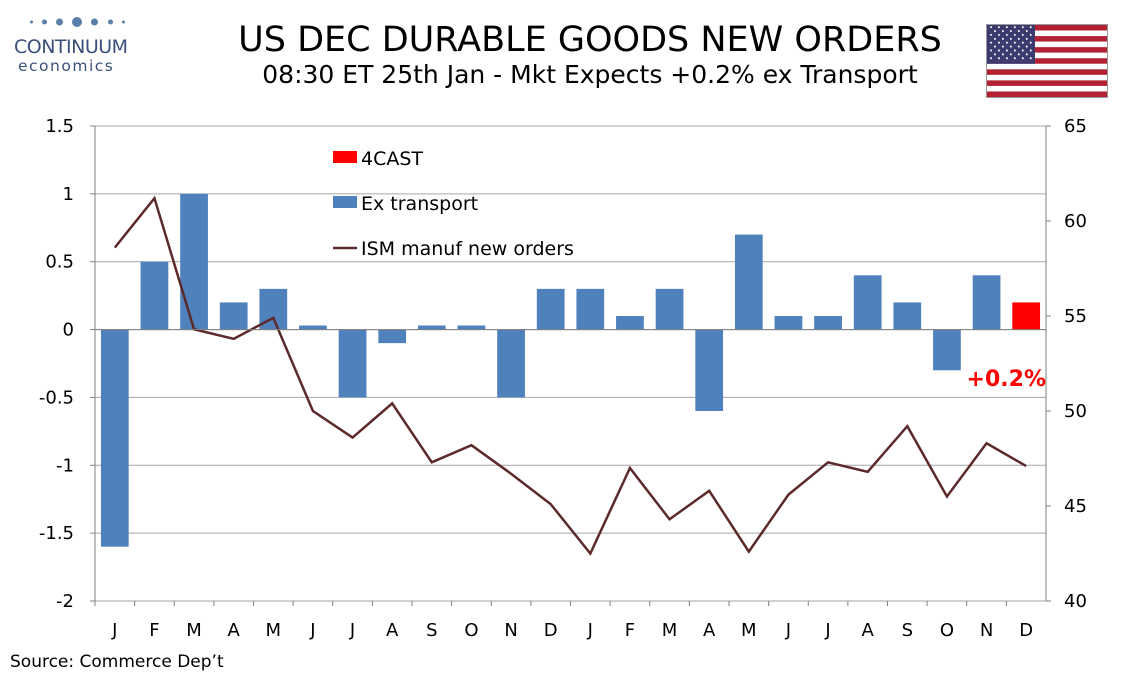  Describe the element at coordinates (392, 159) in the screenshot. I see `legend-label: 4CAST` at that location.